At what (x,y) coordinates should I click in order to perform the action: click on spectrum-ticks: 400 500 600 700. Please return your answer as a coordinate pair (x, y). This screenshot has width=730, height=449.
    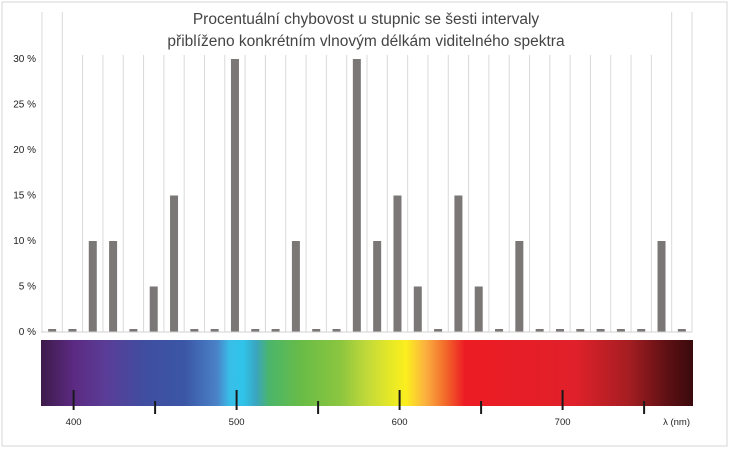
    Looking at the image, I should click on (356, 409).